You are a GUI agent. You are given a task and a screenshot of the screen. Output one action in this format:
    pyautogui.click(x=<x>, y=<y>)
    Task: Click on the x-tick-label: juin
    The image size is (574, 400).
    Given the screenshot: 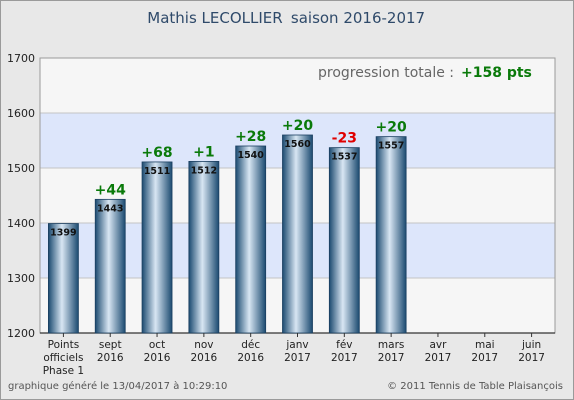 What is the action you would take?
    pyautogui.click(x=531, y=345)
    